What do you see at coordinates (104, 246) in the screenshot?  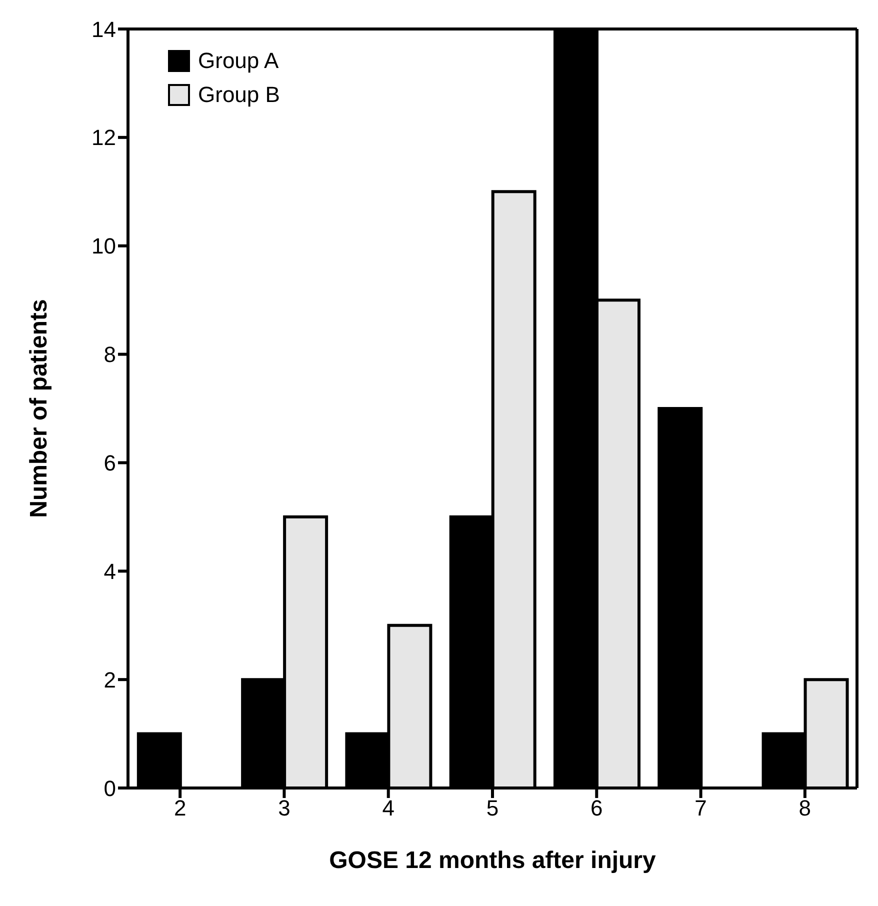 I see `y-tick-label: 10` at bounding box center [104, 246].